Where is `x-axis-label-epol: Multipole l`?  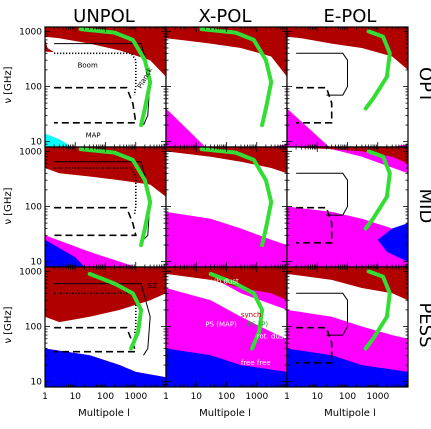 x-axis-label-epol: Multipole l is located at coordinates (350, 413).